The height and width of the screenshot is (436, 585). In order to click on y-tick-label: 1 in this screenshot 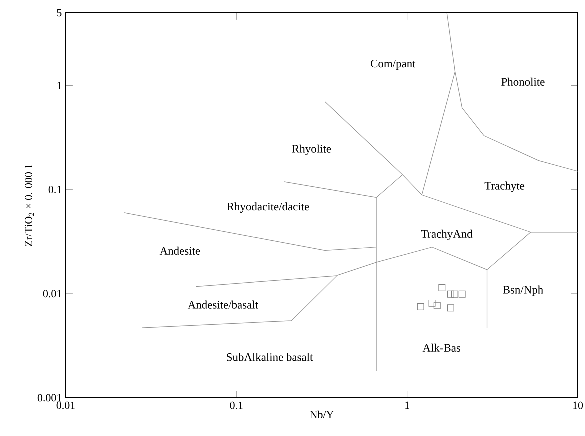, I will do `click(60, 86)`.